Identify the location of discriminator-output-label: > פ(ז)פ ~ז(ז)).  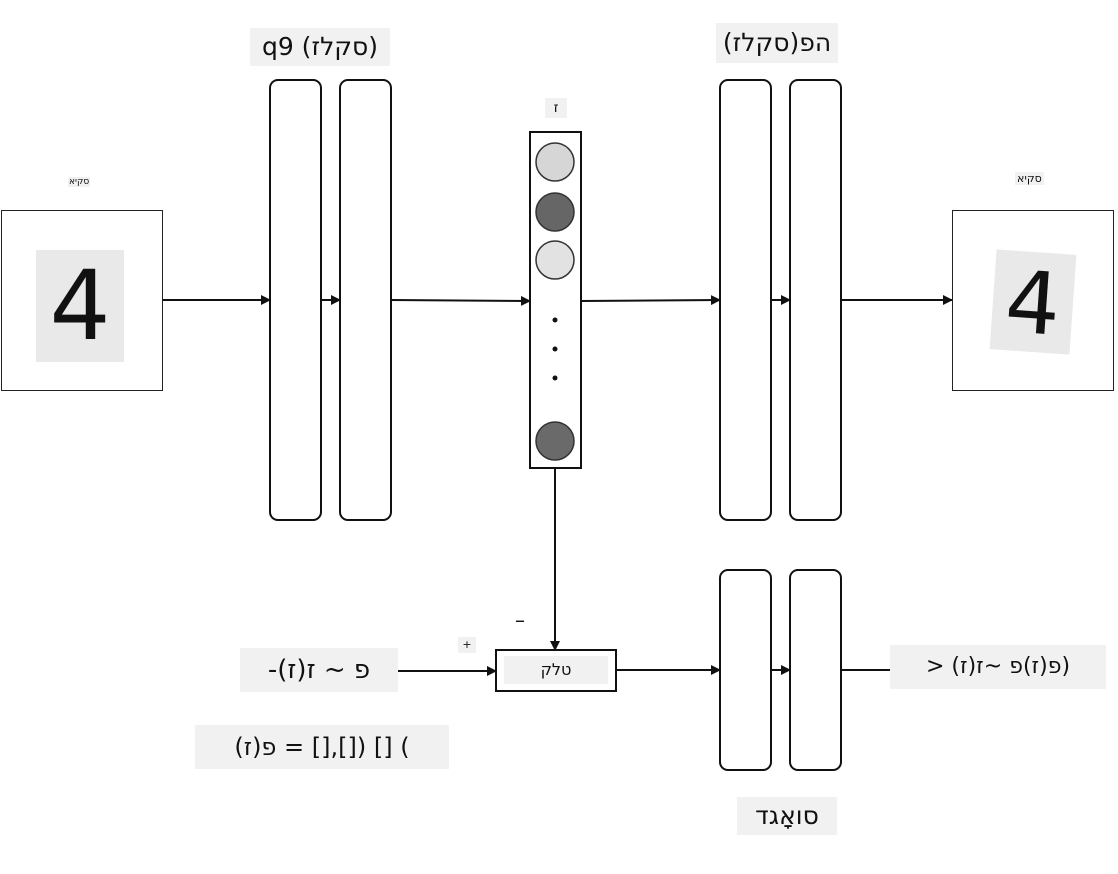
(998, 667).